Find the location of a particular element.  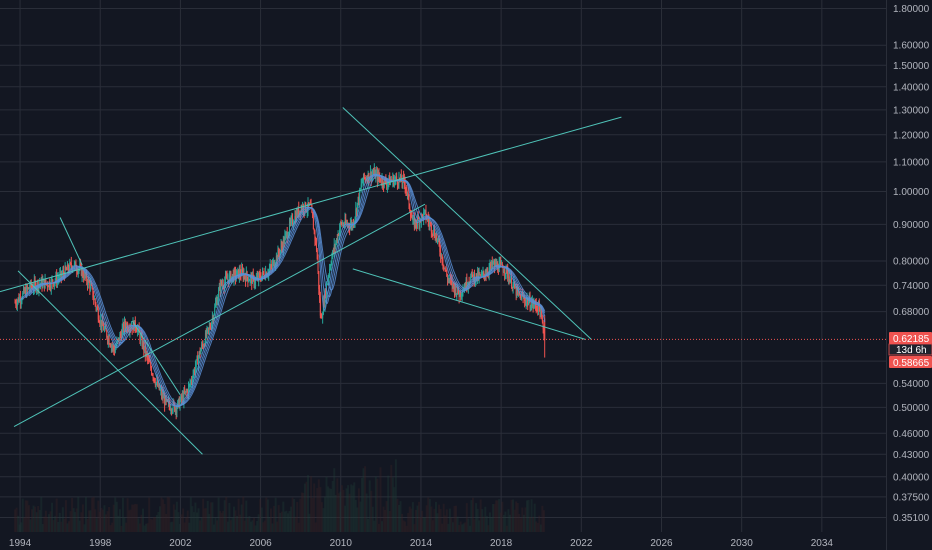

countdown-tag is located at coordinates (910, 349).